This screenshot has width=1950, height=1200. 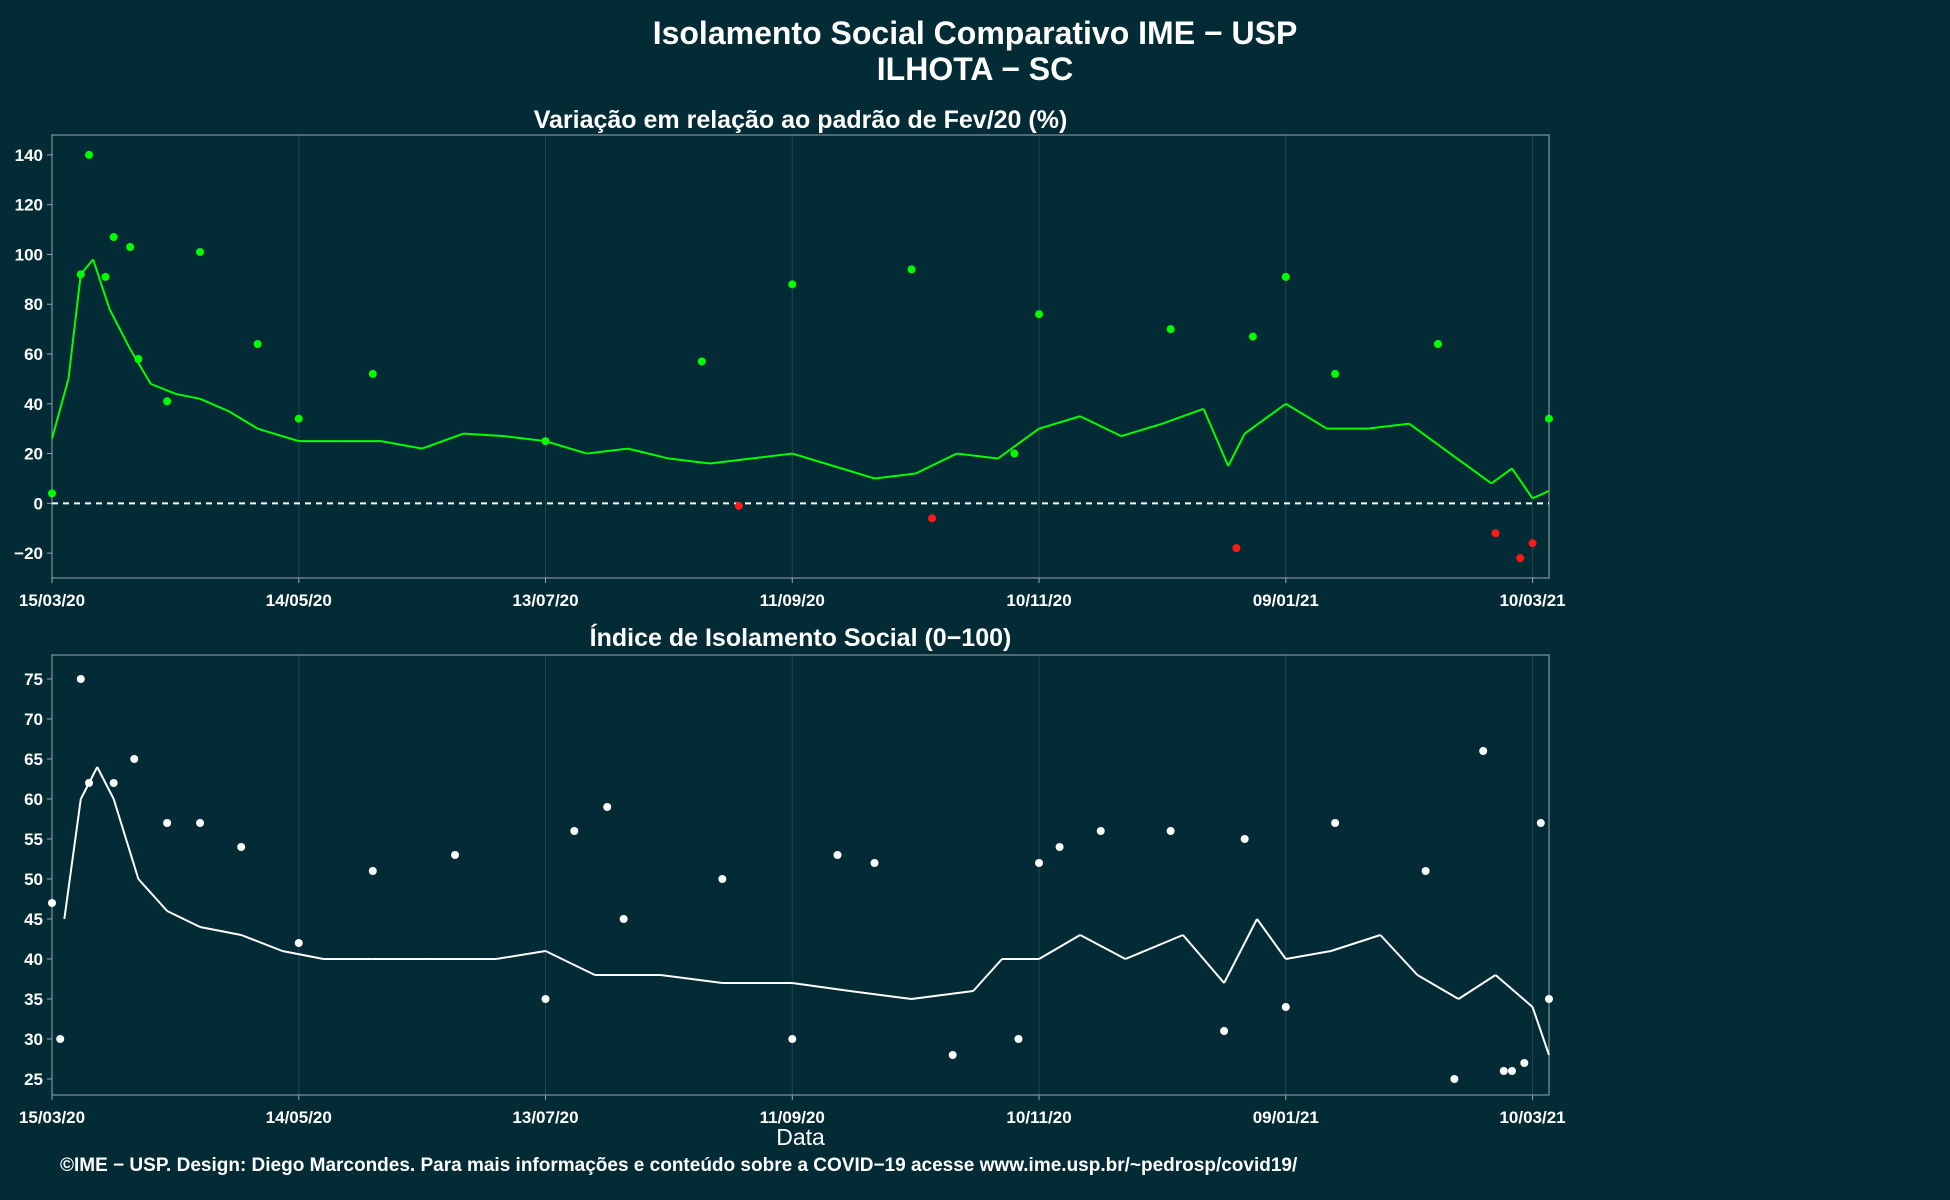 I want to click on main-title: Isolamento Social Comparativo IME − USP, so click(x=975, y=33).